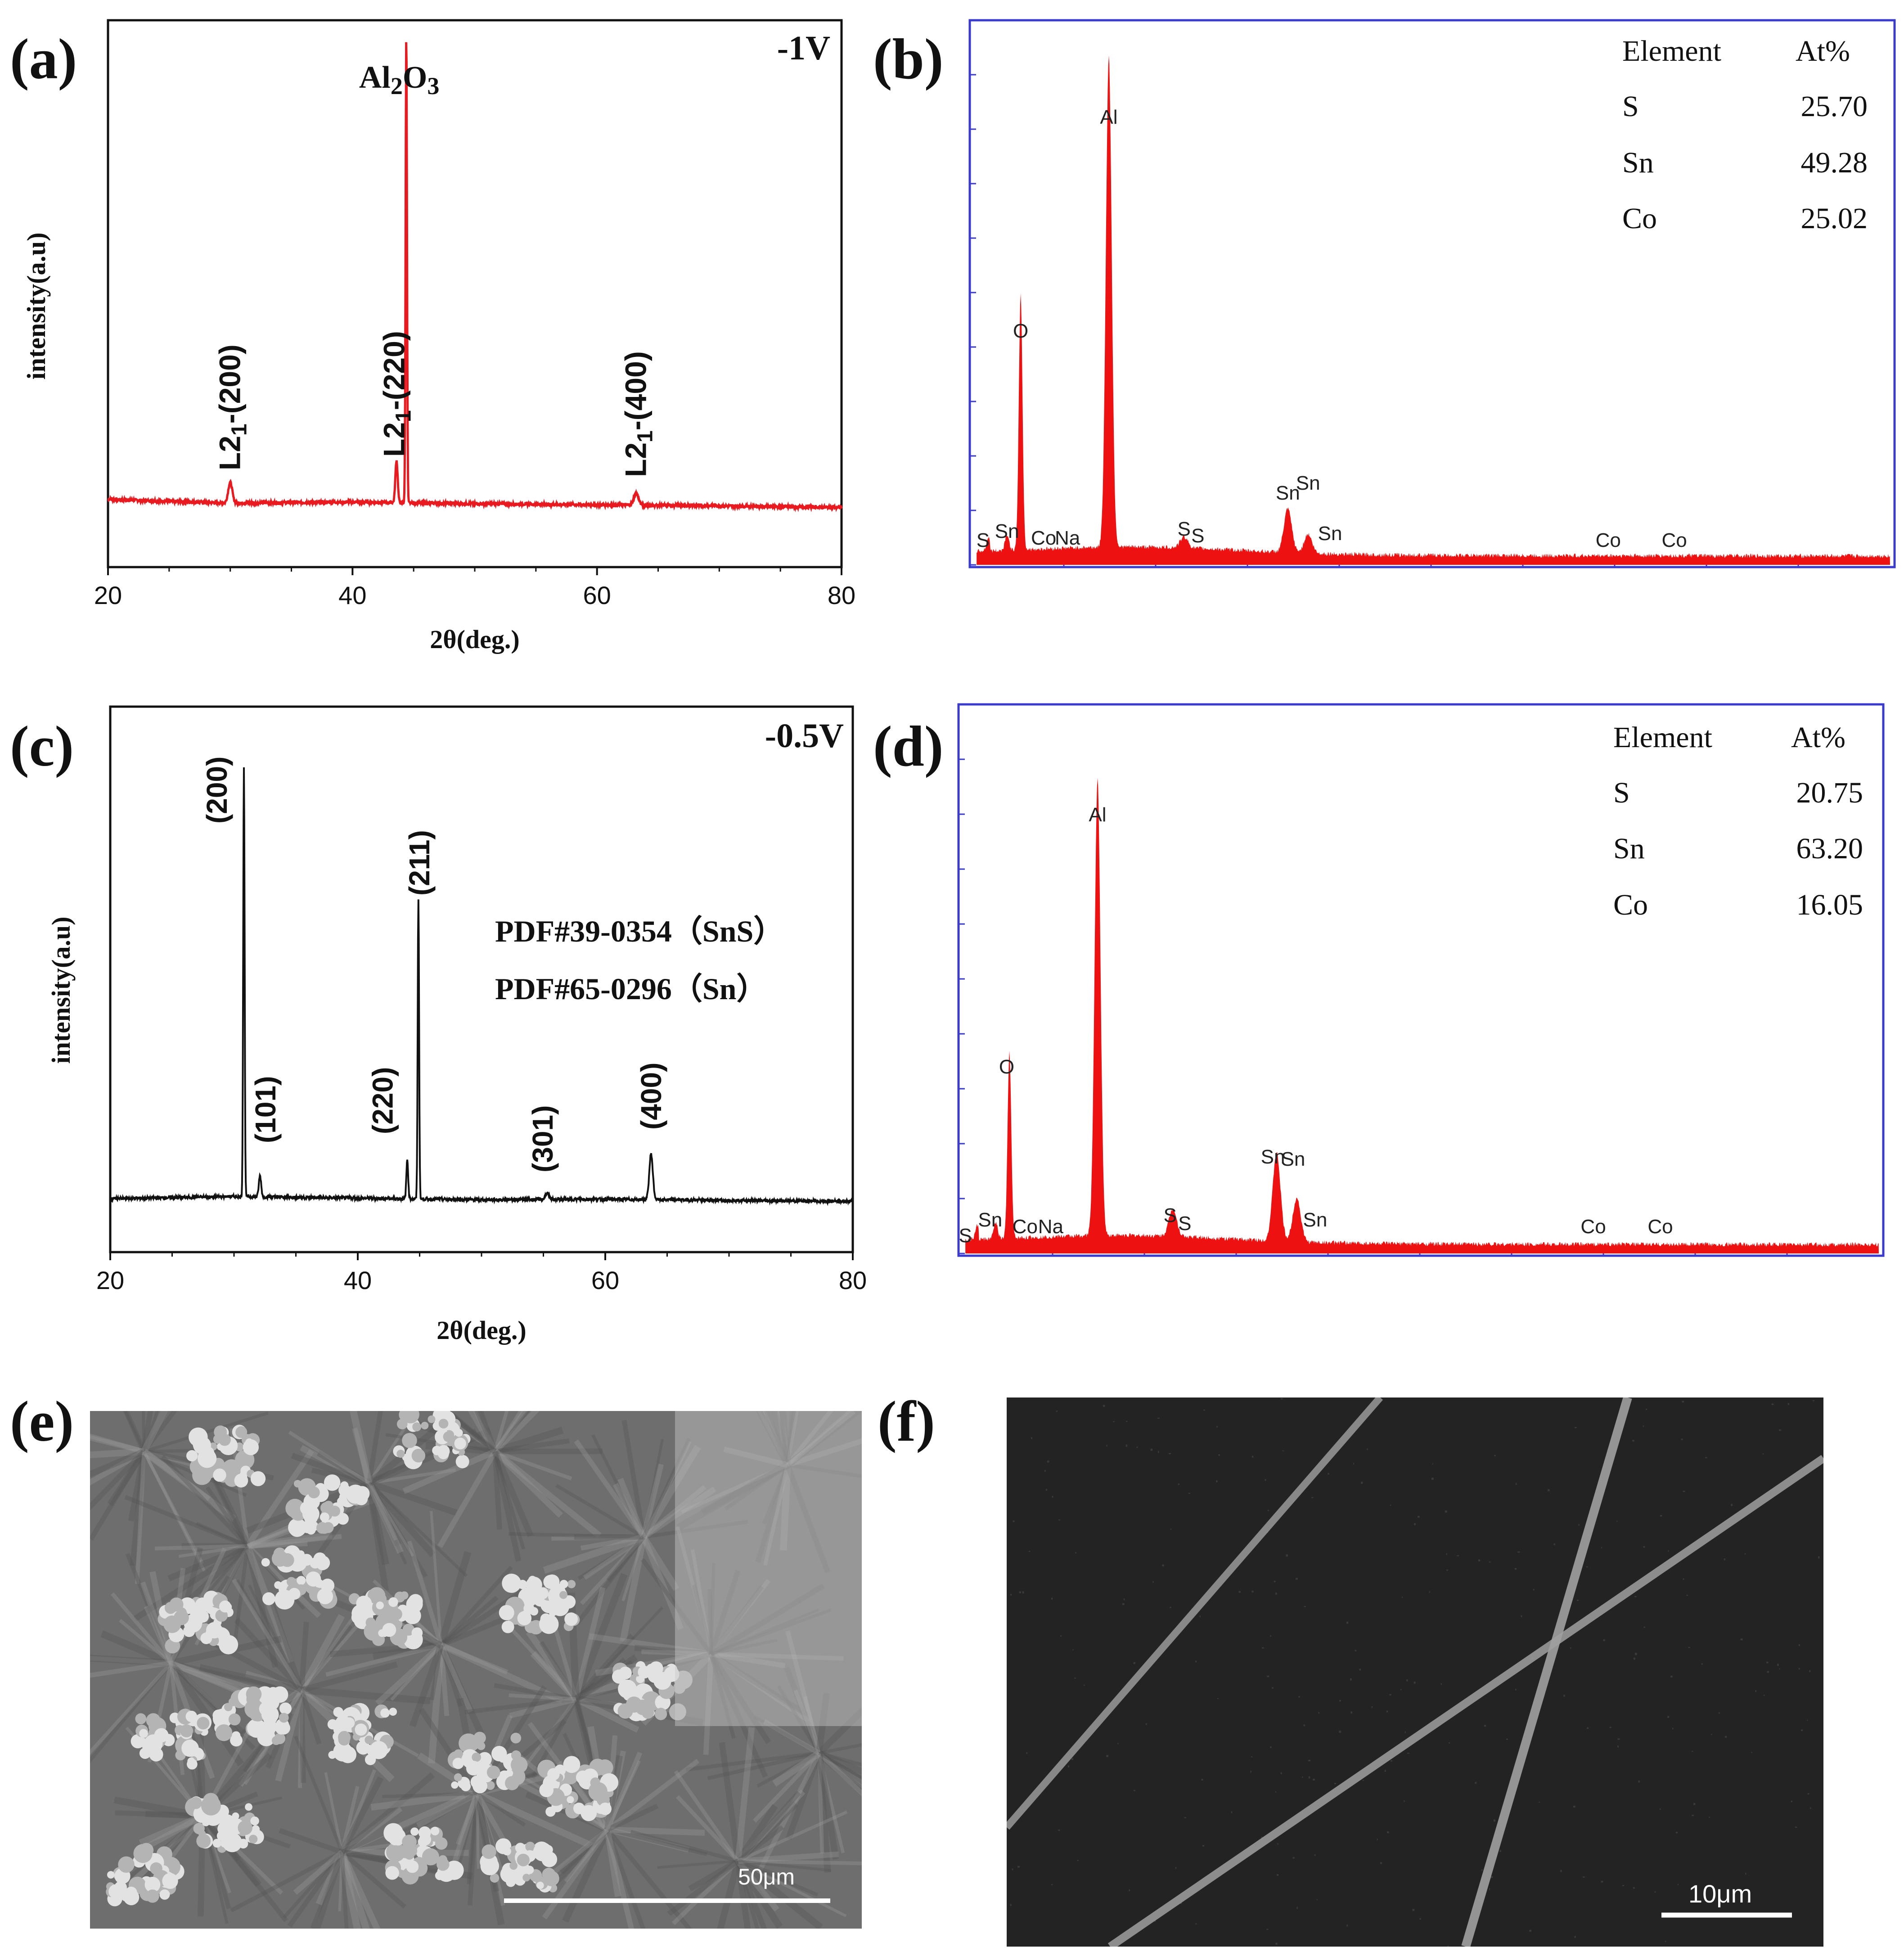 The image size is (1904, 1952). What do you see at coordinates (399, 79) in the screenshot?
I see `annotation-al2o3: Al2O3` at bounding box center [399, 79].